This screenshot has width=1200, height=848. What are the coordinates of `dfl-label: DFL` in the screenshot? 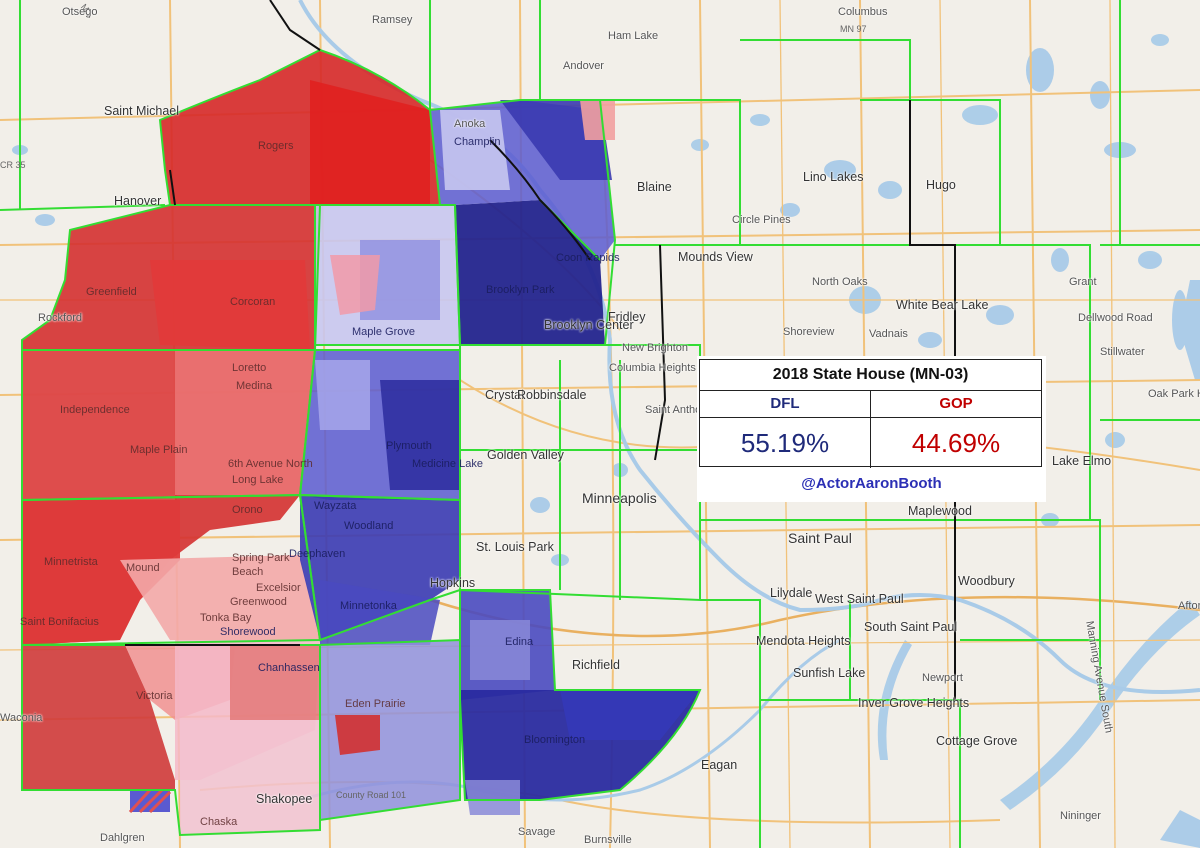 It's located at (785, 403).